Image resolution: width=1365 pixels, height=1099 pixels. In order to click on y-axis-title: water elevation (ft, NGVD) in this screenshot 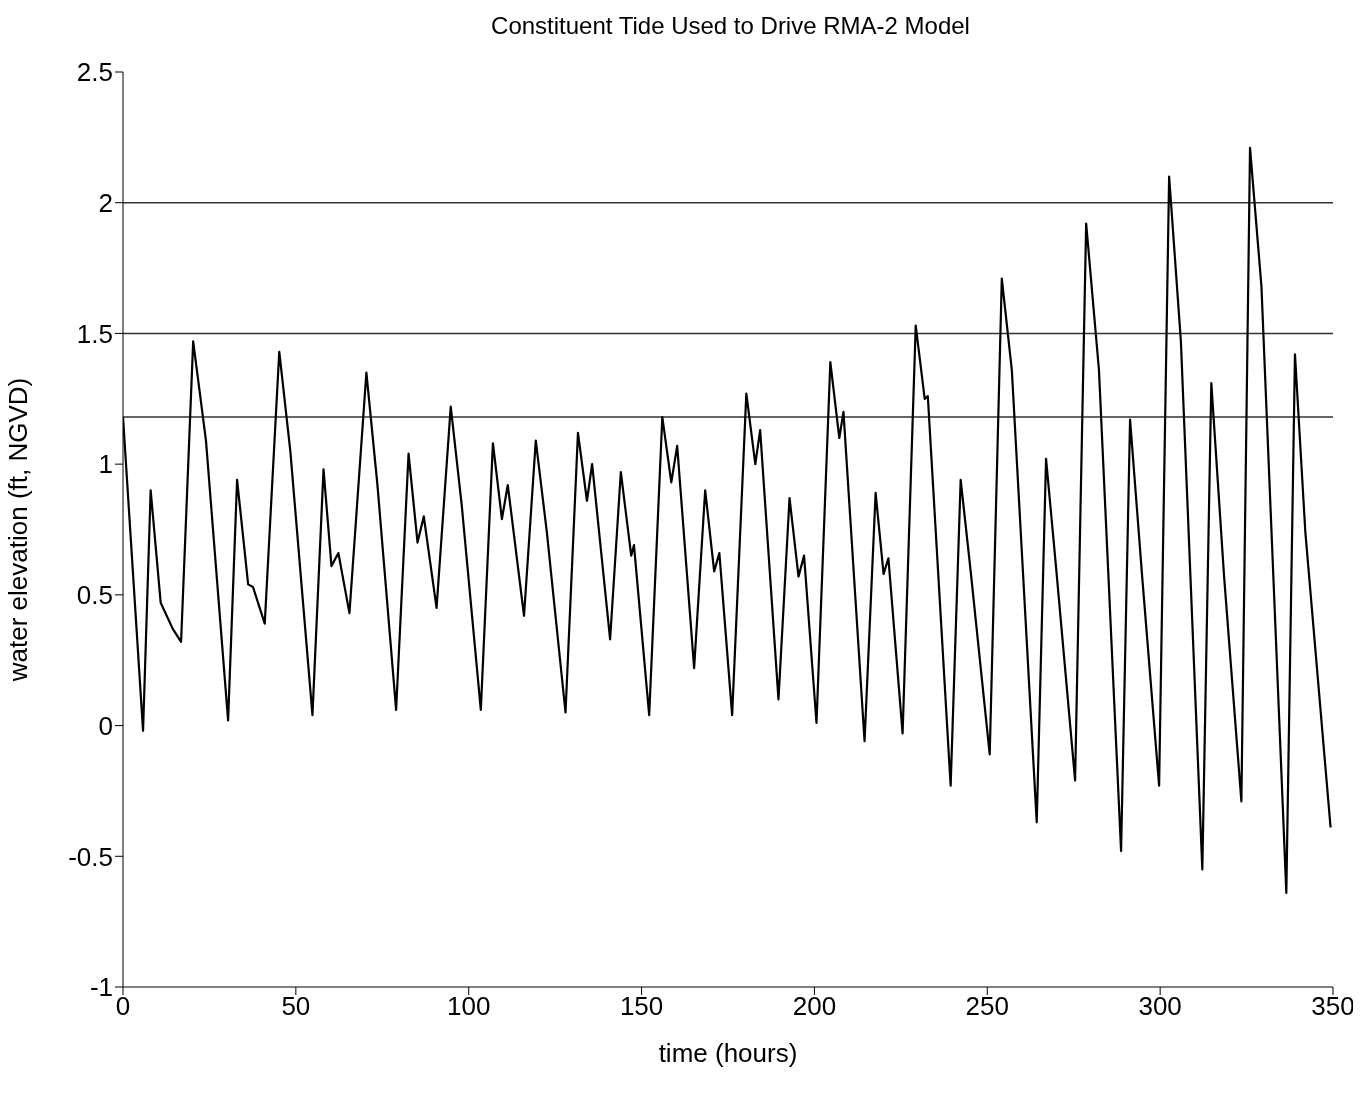, I will do `click(18, 530)`.